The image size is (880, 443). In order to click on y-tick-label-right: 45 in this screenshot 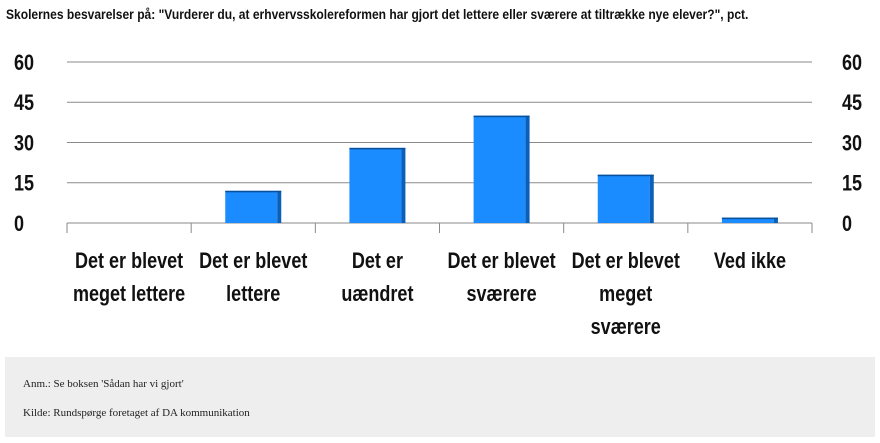, I will do `click(852, 104)`.